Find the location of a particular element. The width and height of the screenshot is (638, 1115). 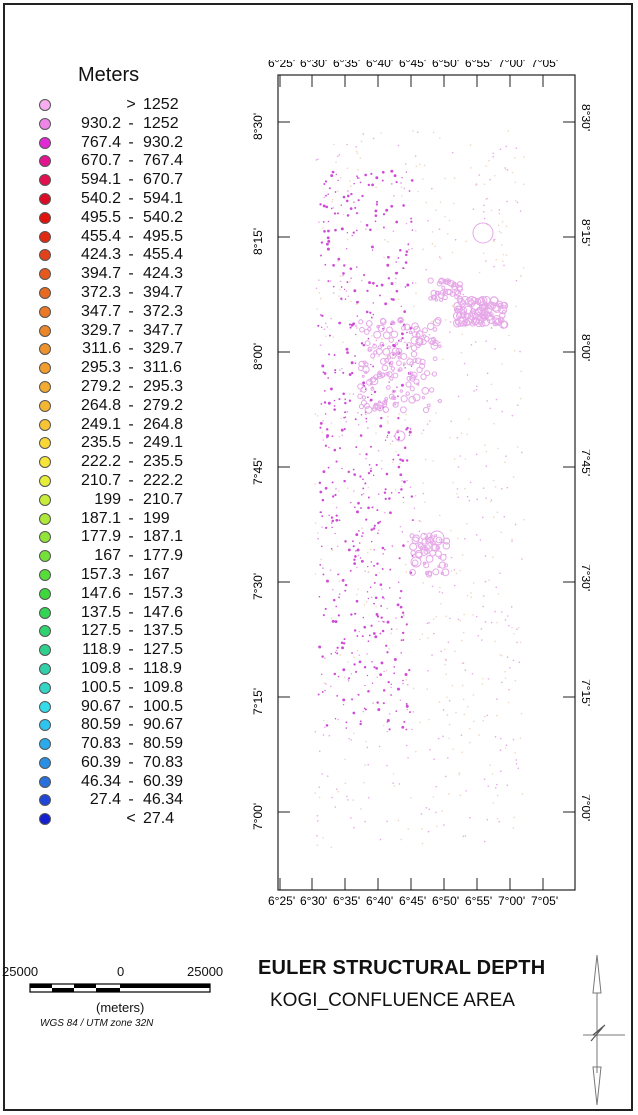

legend-from-value: 147.6 is located at coordinates (100, 593).